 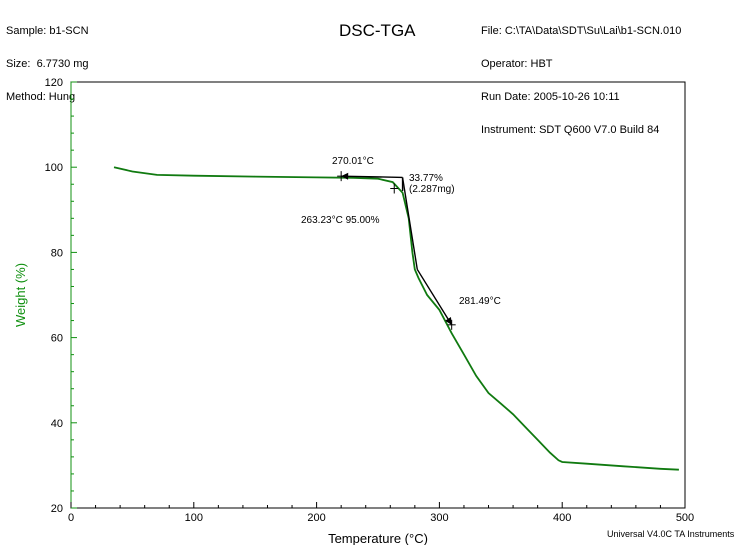 I want to click on weight-loss-mass-label: (2.287mg), so click(x=432, y=189).